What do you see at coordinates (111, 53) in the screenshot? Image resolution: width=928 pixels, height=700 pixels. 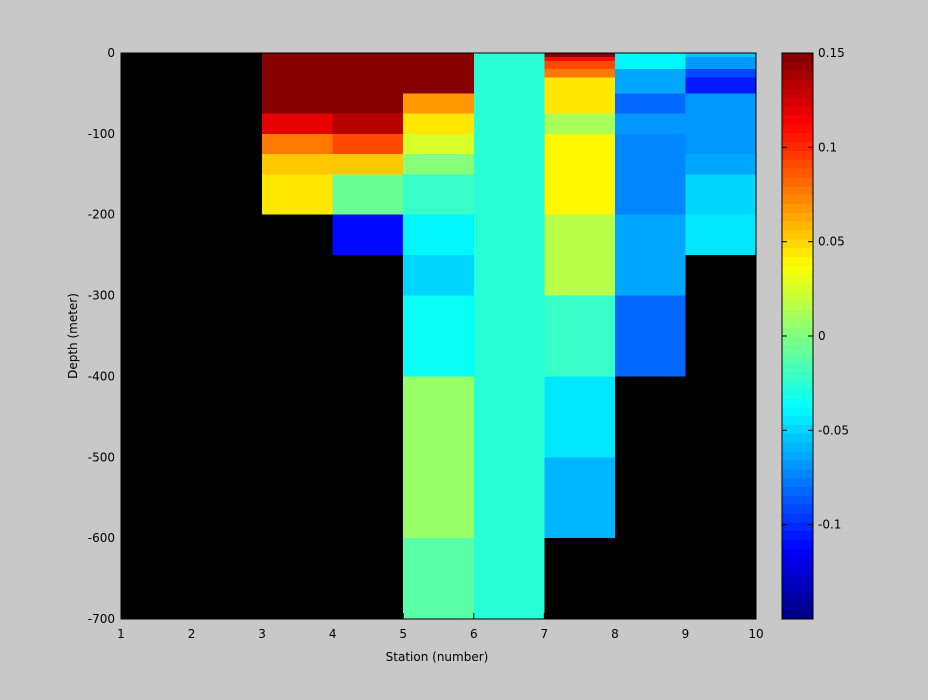 I see `y-tick-label: 0` at bounding box center [111, 53].